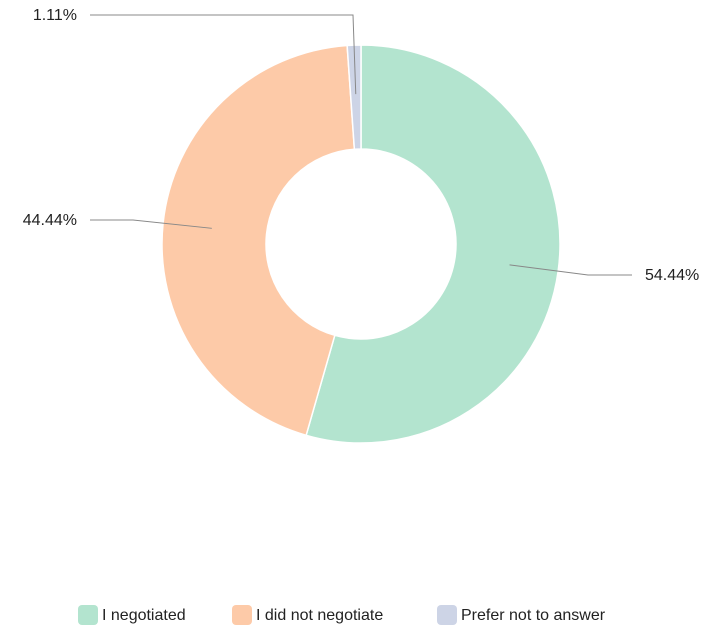 Image resolution: width=712 pixels, height=631 pixels. Describe the element at coordinates (672, 275) in the screenshot. I see `data-label: 54.44%` at that location.